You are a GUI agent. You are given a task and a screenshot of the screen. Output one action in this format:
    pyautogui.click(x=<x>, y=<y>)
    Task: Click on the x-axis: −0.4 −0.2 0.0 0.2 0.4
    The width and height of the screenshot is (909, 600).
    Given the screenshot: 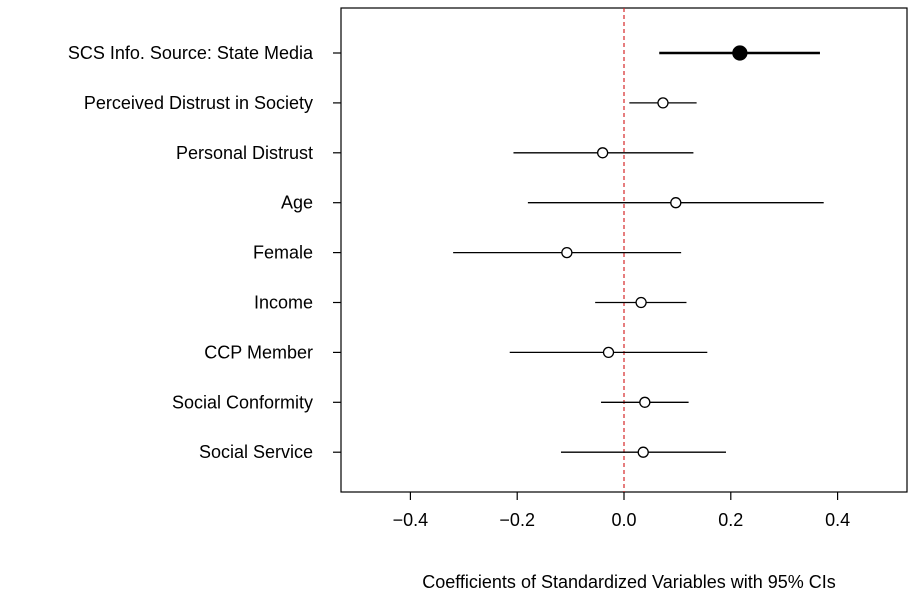 What is the action you would take?
    pyautogui.click(x=621, y=511)
    